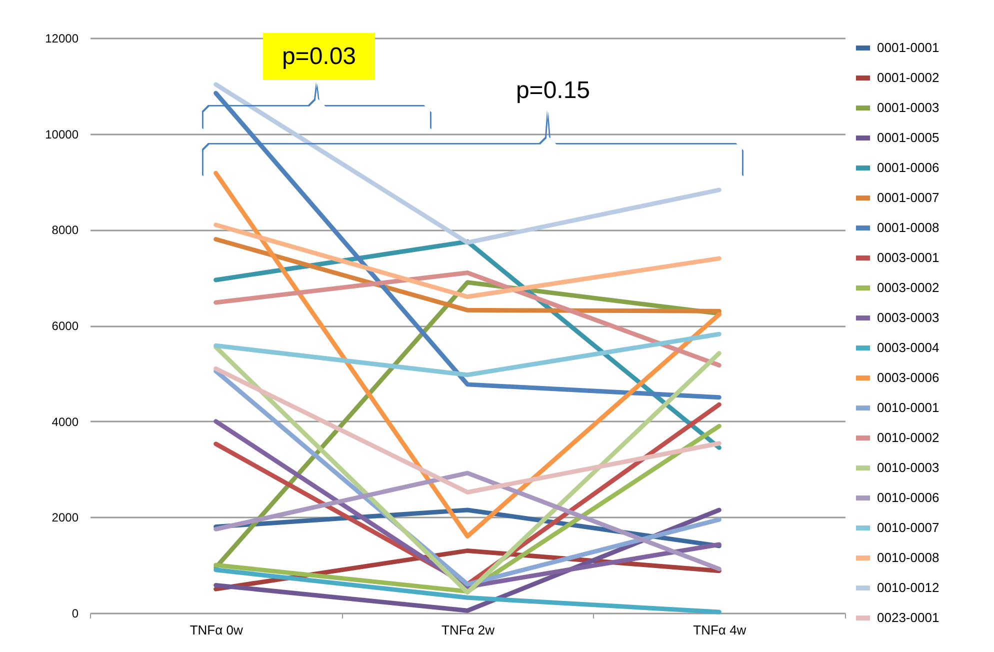 Image resolution: width=994 pixels, height=652 pixels. I want to click on legend-label: 0001-0008, so click(908, 227).